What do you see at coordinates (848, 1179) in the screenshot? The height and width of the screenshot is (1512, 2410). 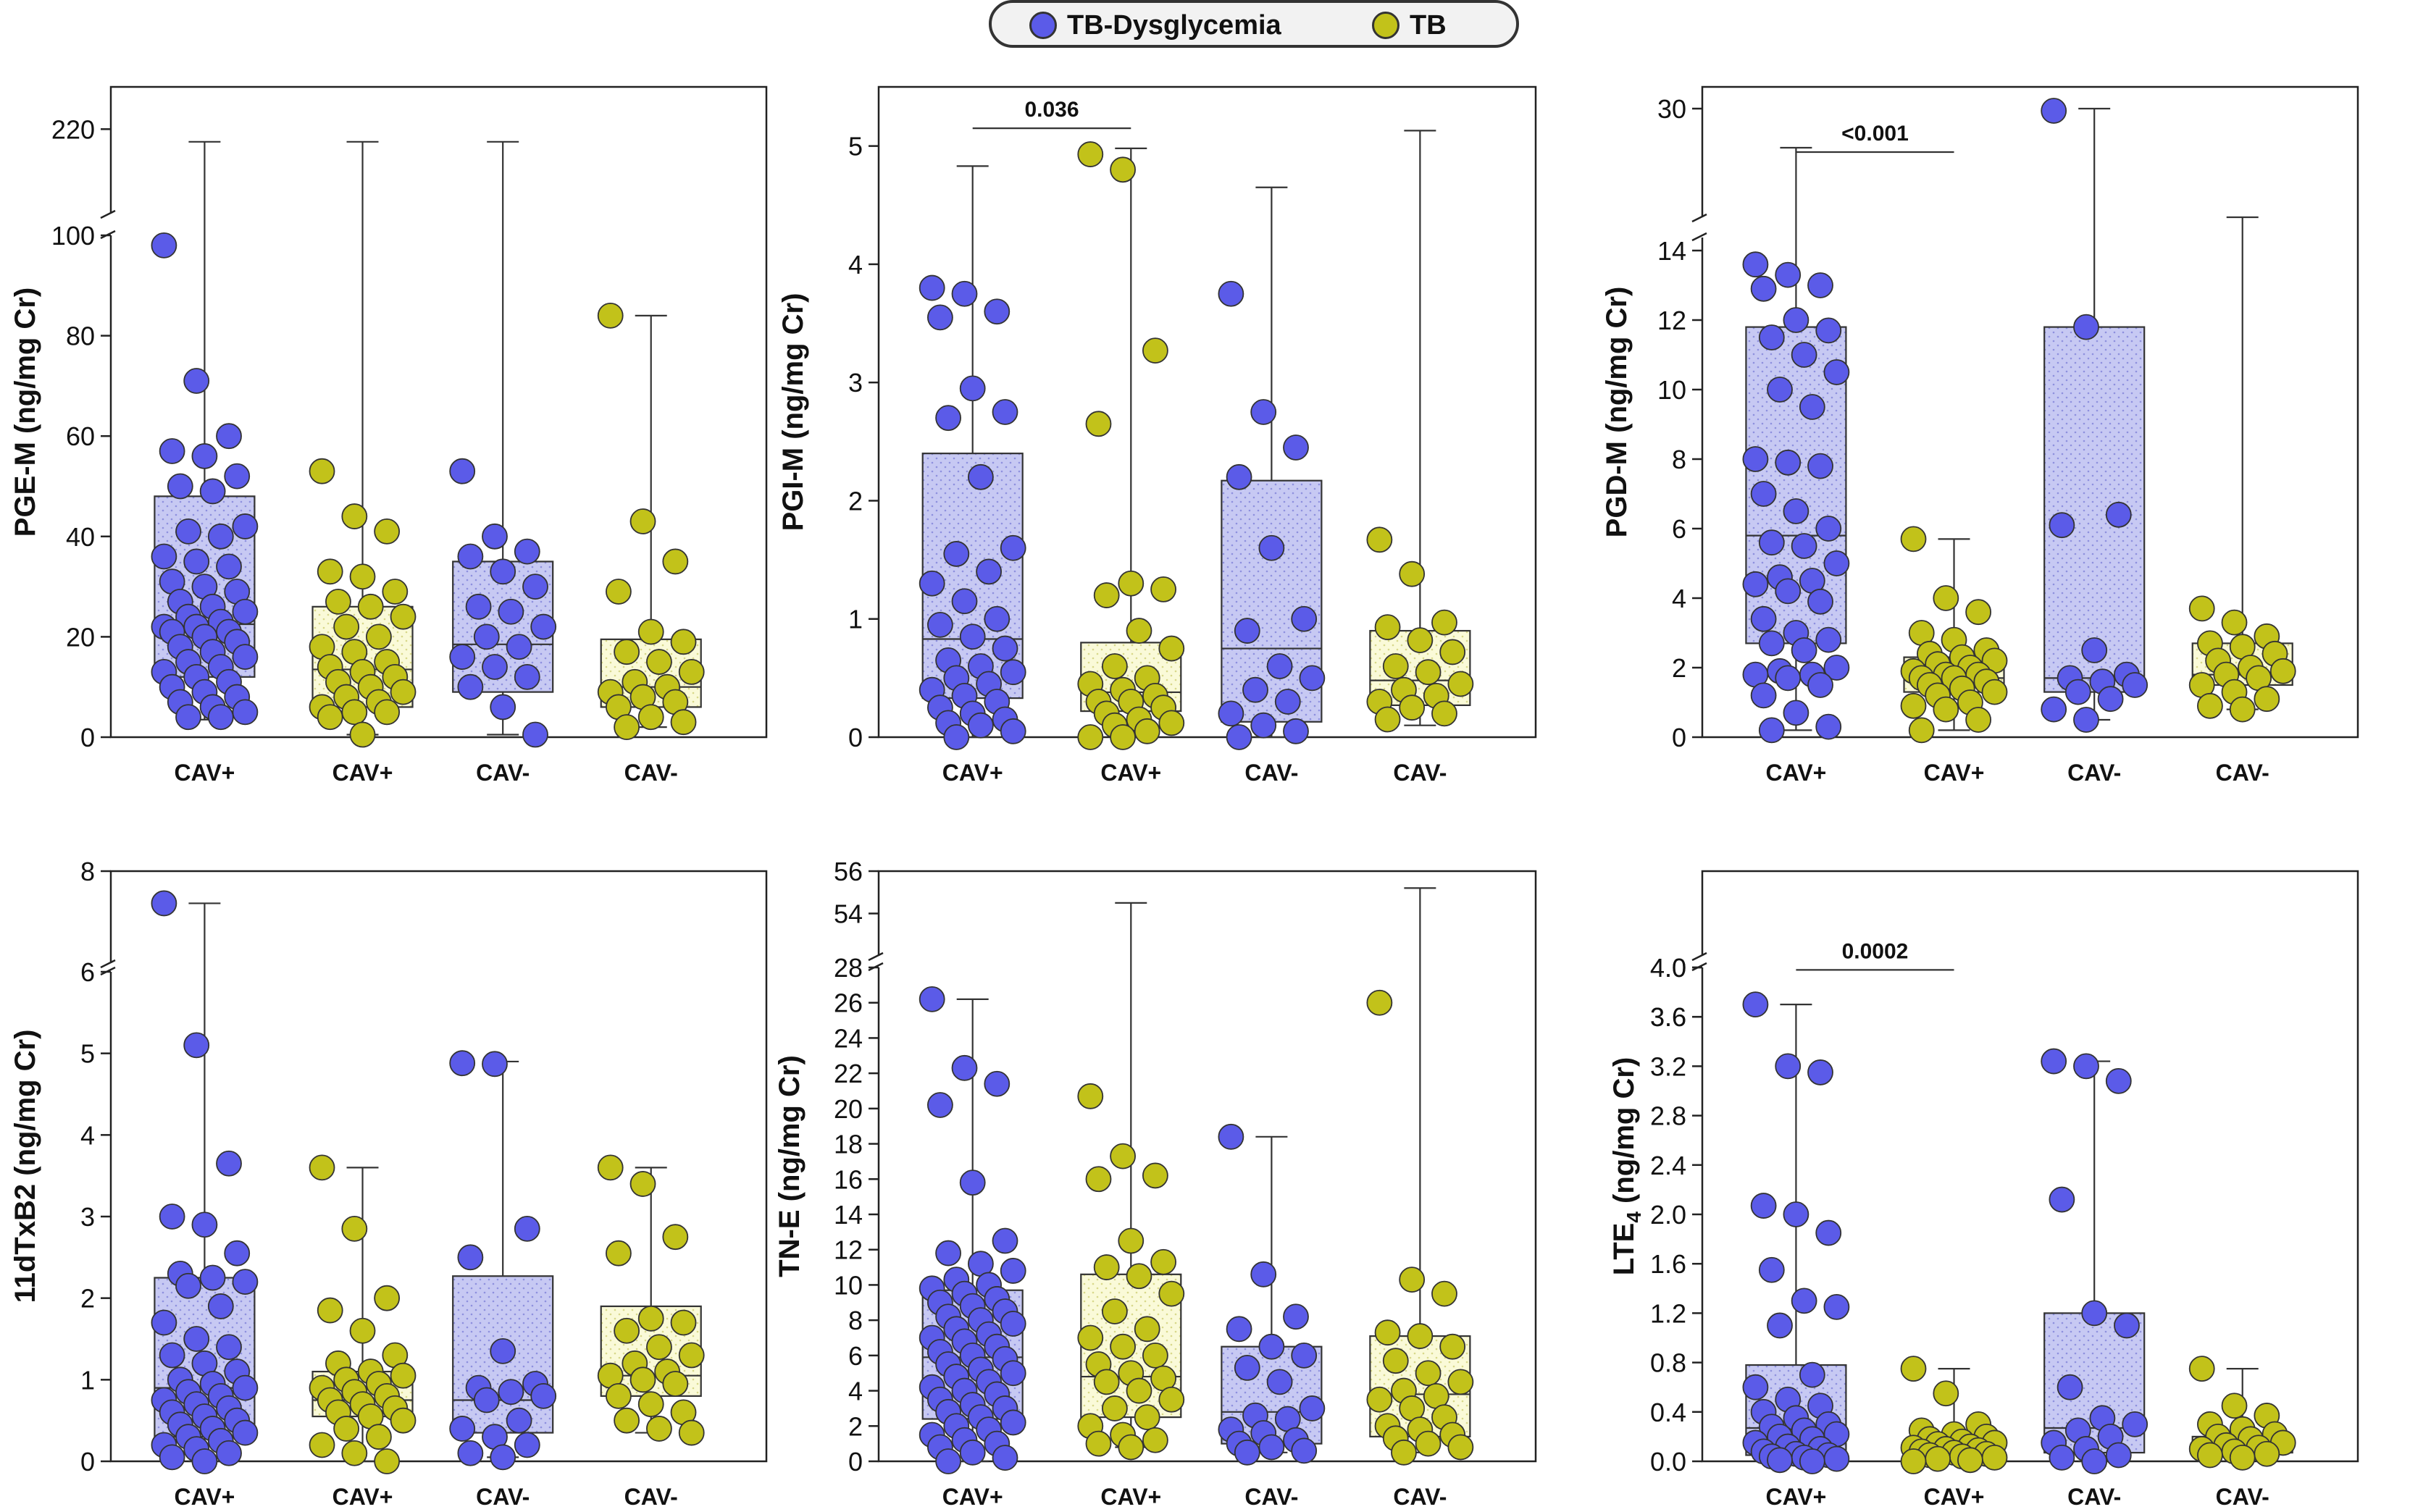 I see `y-tick-label: 16` at bounding box center [848, 1179].